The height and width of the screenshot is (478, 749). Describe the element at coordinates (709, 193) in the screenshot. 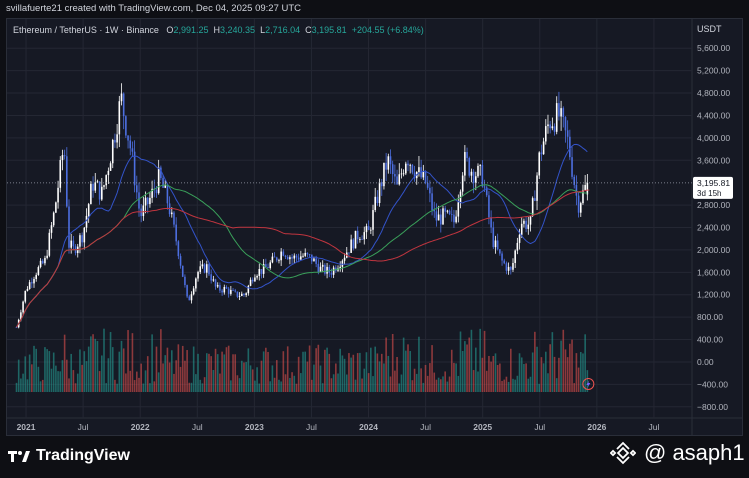

I see `bar-countdown: 3d 15h` at that location.